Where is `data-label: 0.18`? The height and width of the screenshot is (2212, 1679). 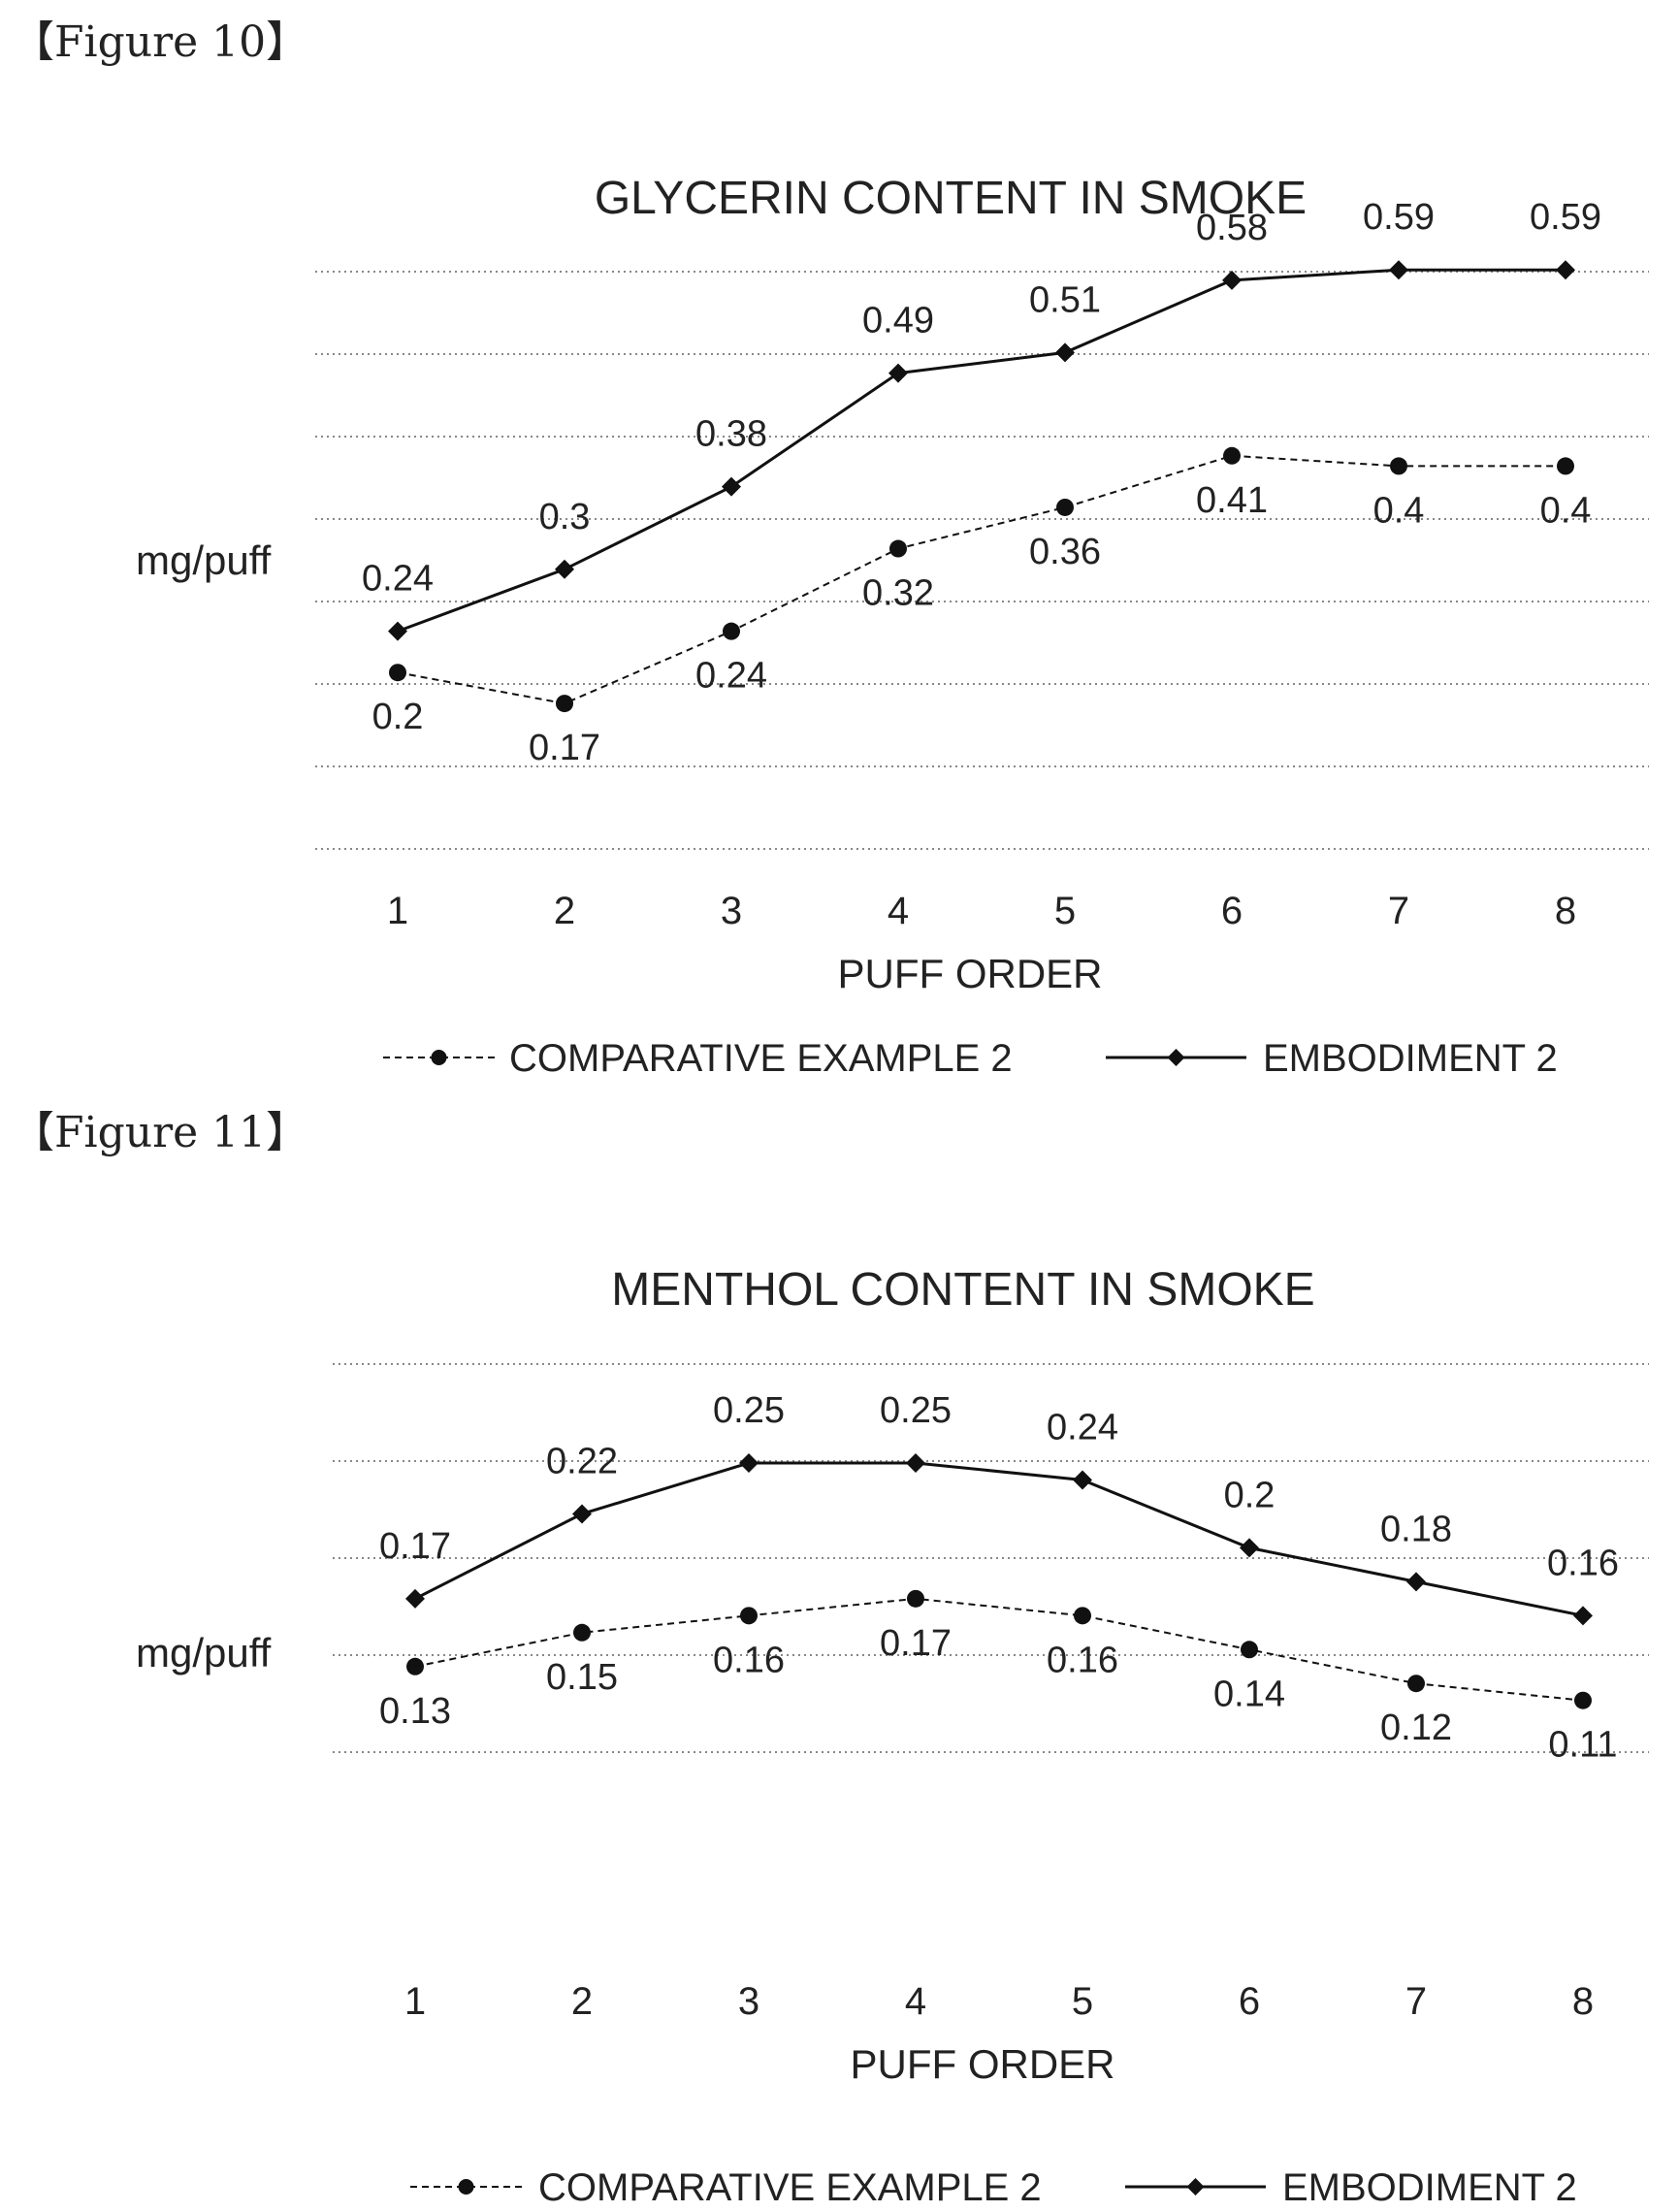 data-label: 0.18 is located at coordinates (1416, 1529).